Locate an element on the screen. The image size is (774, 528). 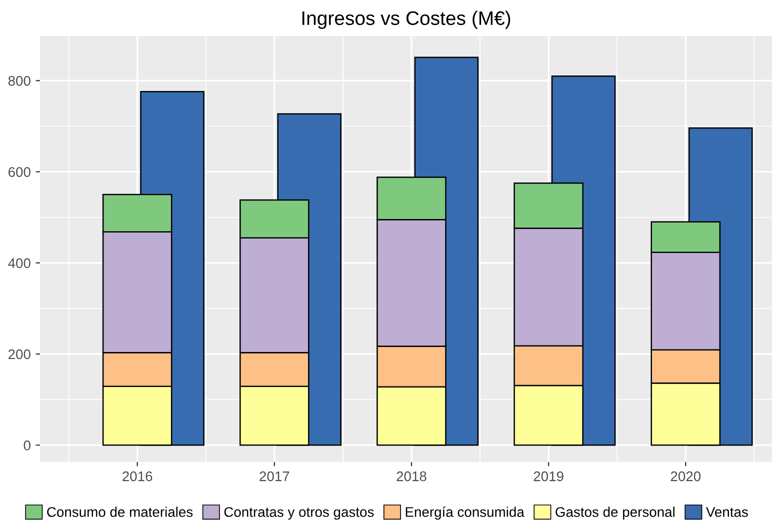
x-tick-label: 2020 is located at coordinates (685, 476).